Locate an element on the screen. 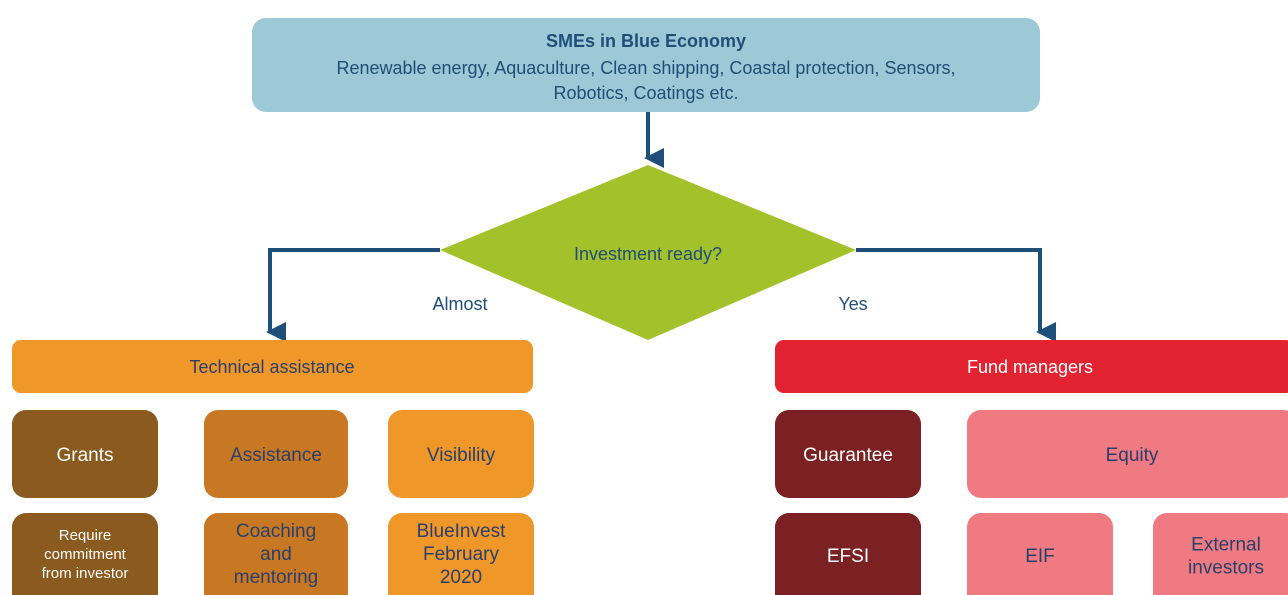  decision-diamond is located at coordinates (648, 252).